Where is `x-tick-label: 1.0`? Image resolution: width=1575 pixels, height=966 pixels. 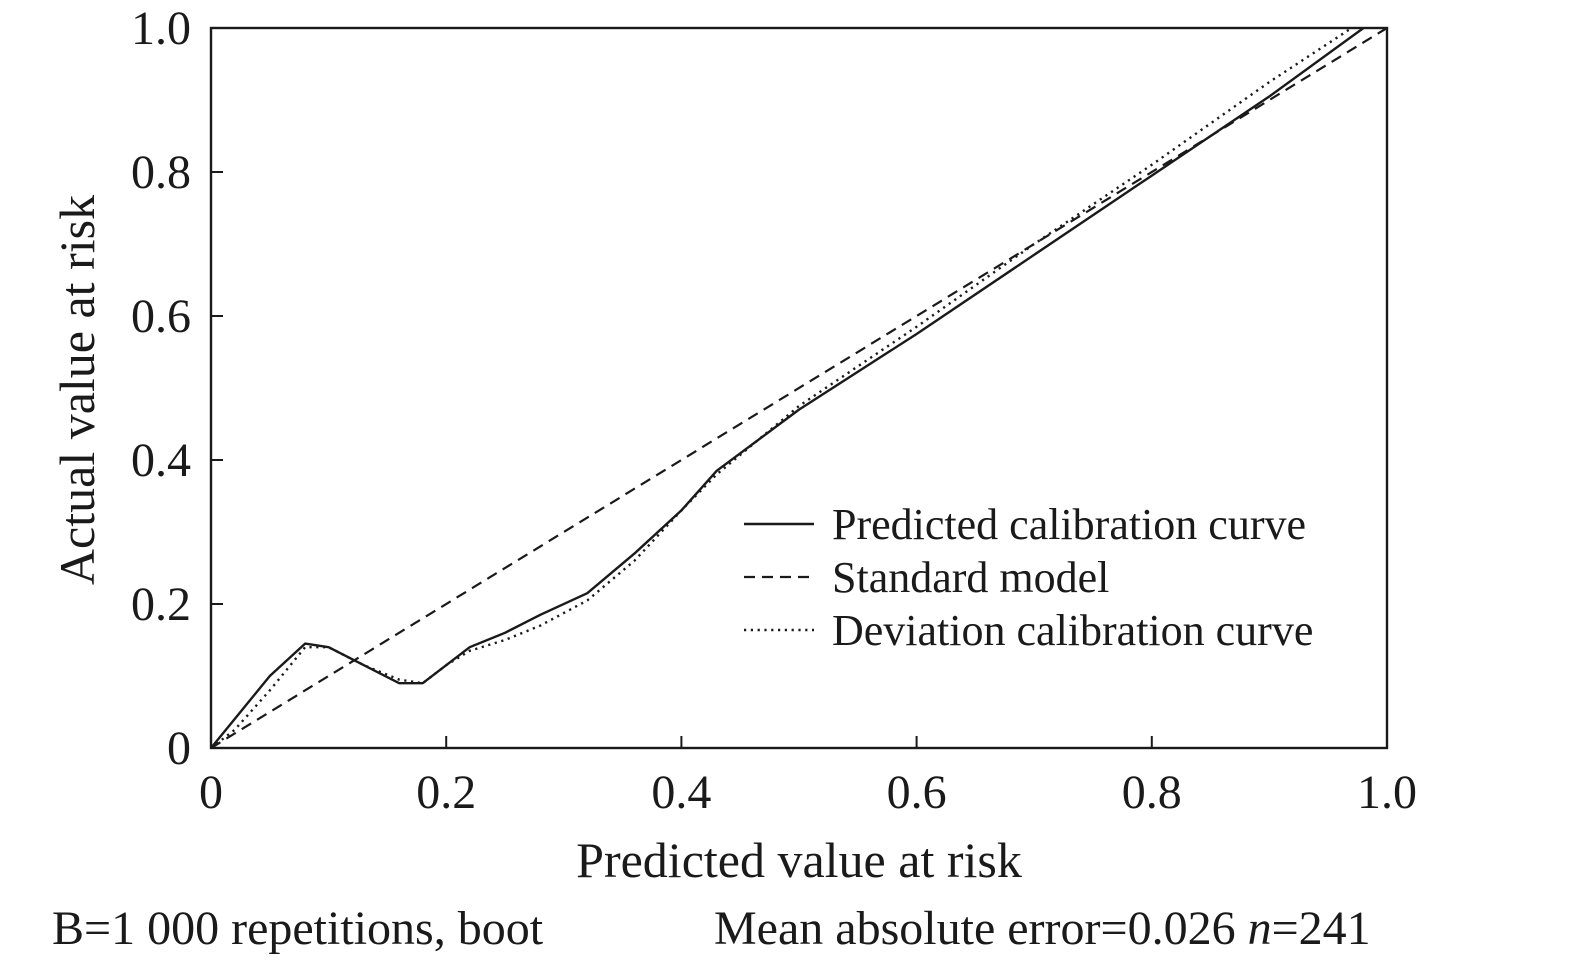 x-tick-label: 1.0 is located at coordinates (1387, 792).